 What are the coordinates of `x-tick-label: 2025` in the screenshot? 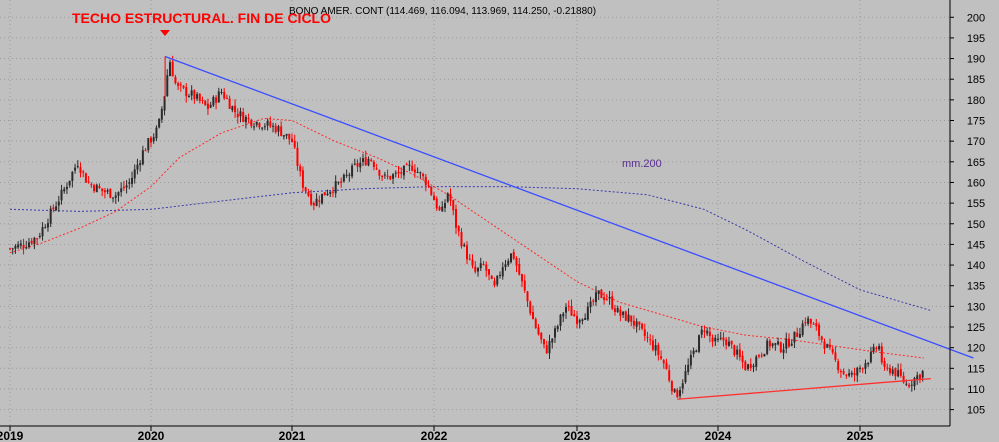 It's located at (860, 435).